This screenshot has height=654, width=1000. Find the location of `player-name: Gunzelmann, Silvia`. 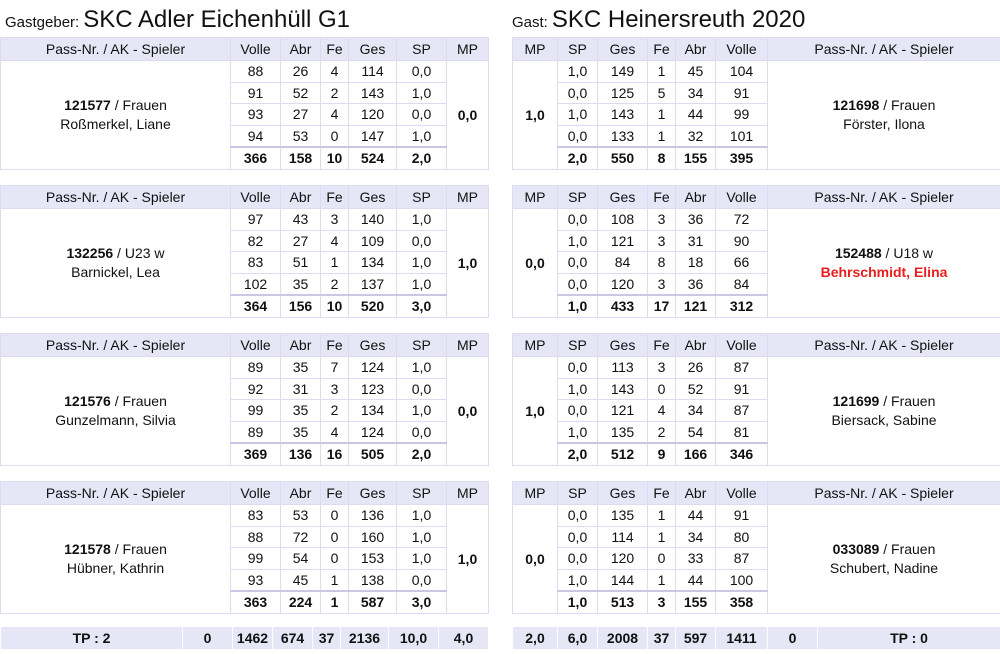

player-name: Gunzelmann, Silvia is located at coordinates (115, 419).